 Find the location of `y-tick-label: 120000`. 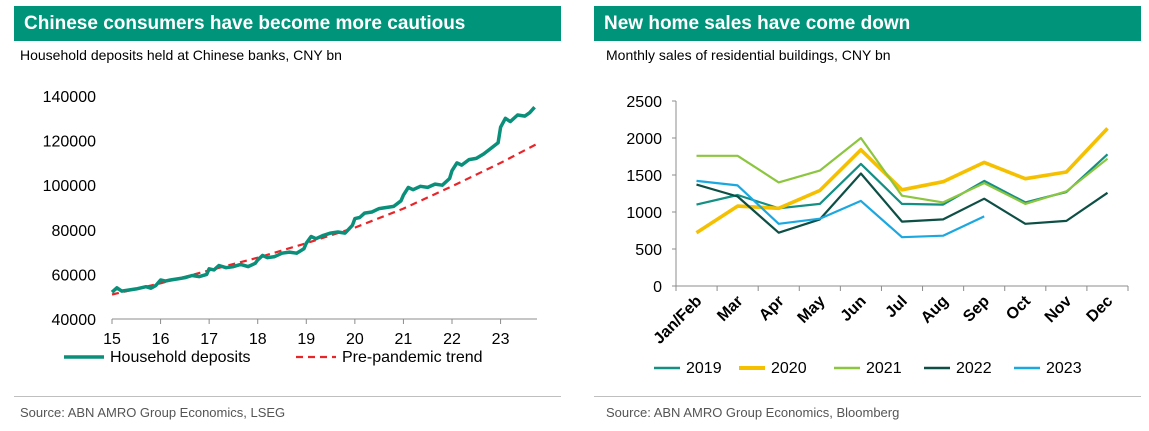

y-tick-label: 120000 is located at coordinates (69, 142).